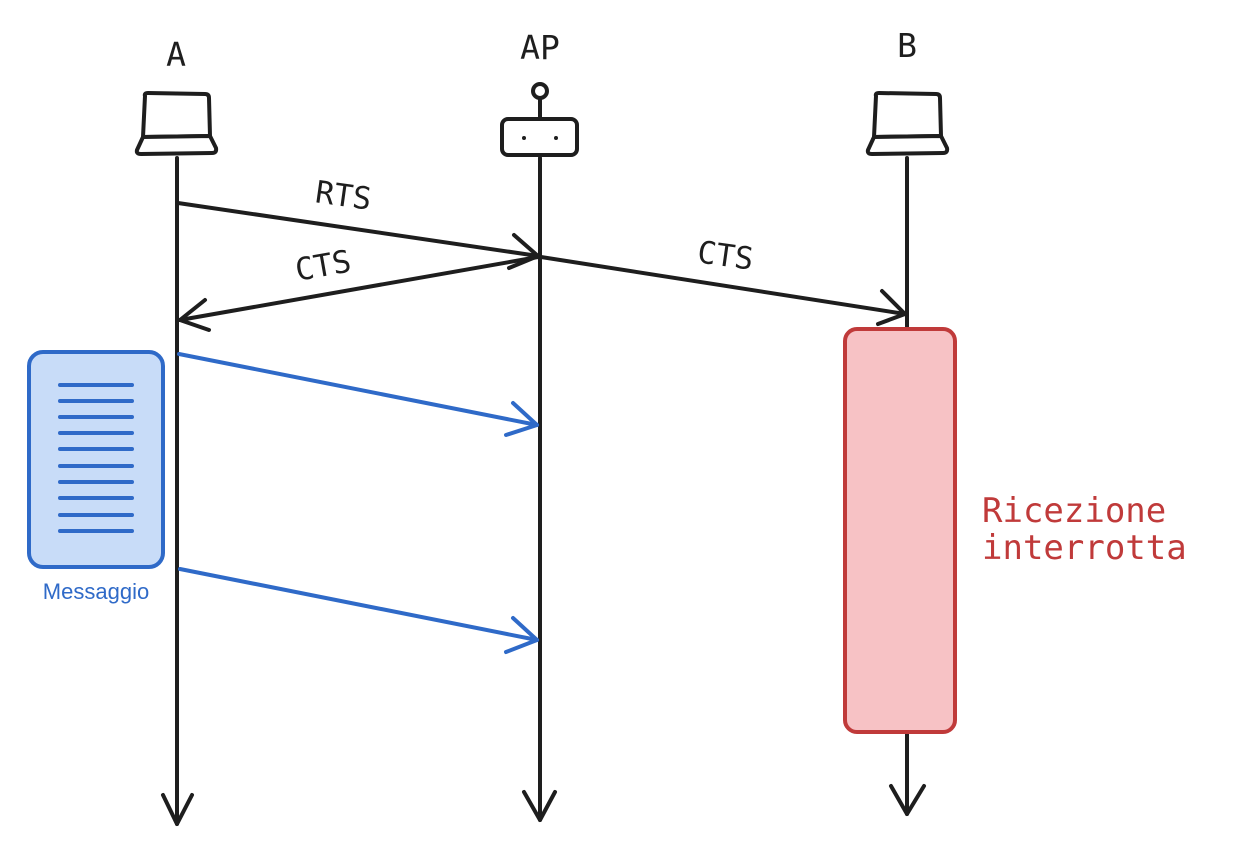  What do you see at coordinates (176, 54) in the screenshot?
I see `participant-a-label: A` at bounding box center [176, 54].